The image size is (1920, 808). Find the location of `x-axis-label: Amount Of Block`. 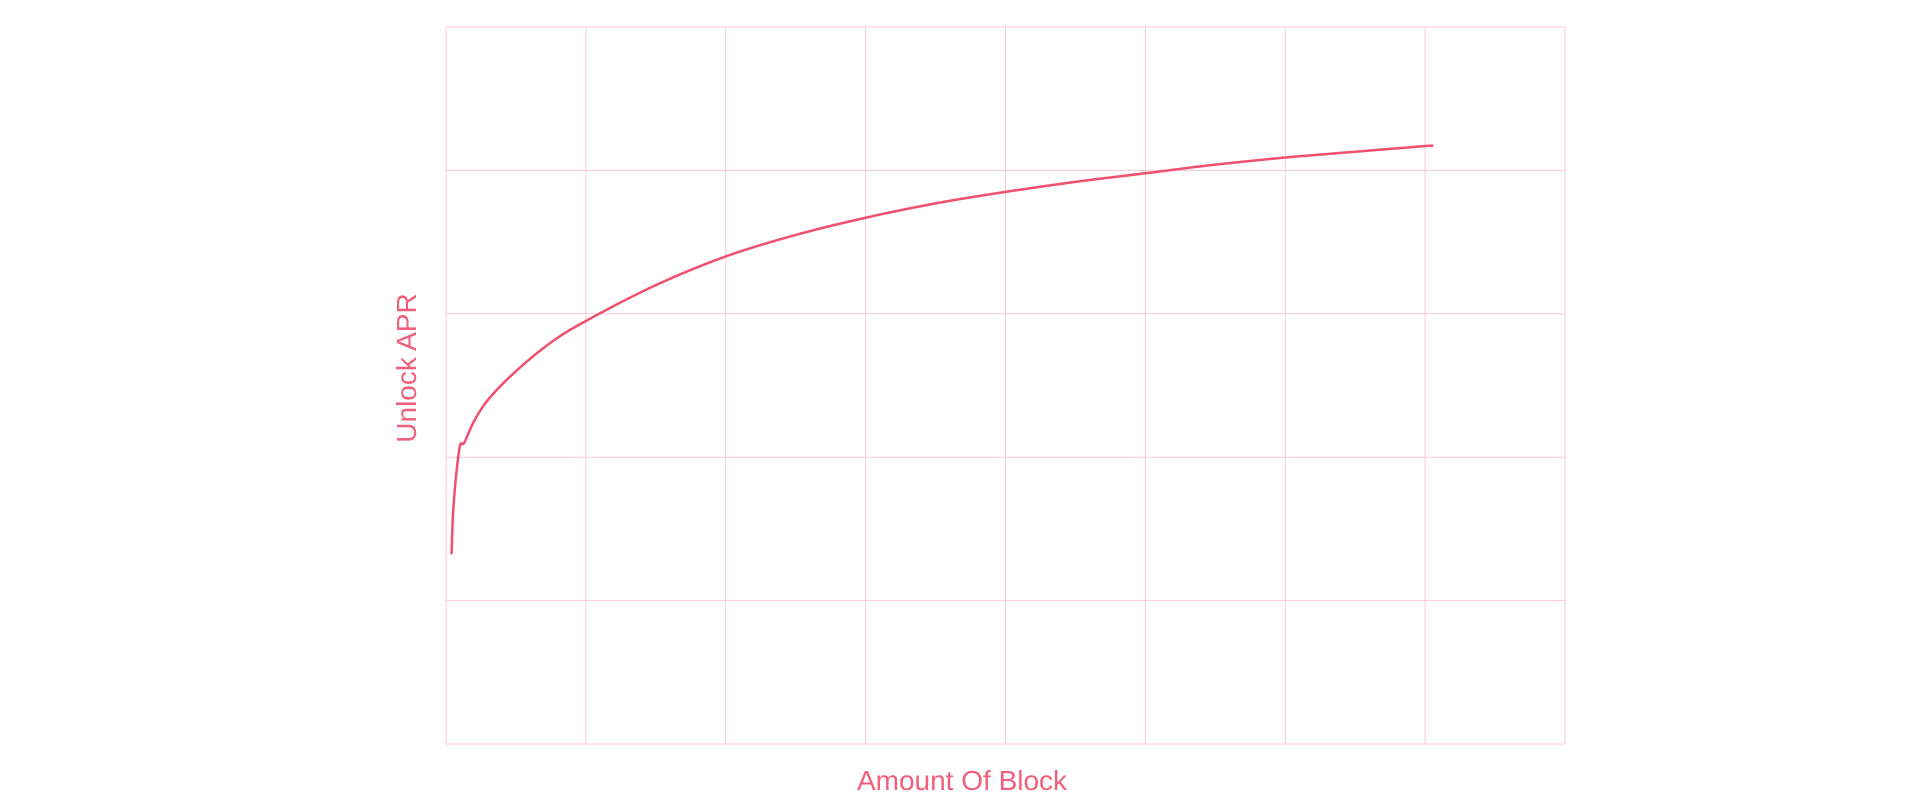

x-axis-label: Amount Of Block is located at coordinates (962, 780).